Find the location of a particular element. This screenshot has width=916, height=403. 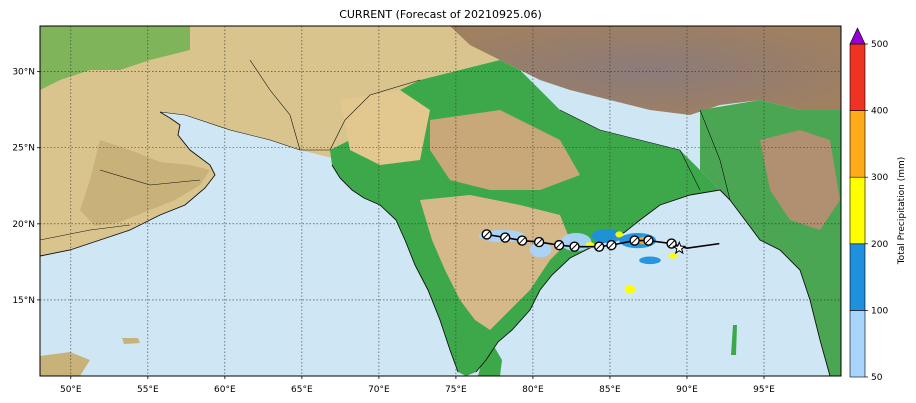

lon-tick-label: 90°E is located at coordinates (687, 390).